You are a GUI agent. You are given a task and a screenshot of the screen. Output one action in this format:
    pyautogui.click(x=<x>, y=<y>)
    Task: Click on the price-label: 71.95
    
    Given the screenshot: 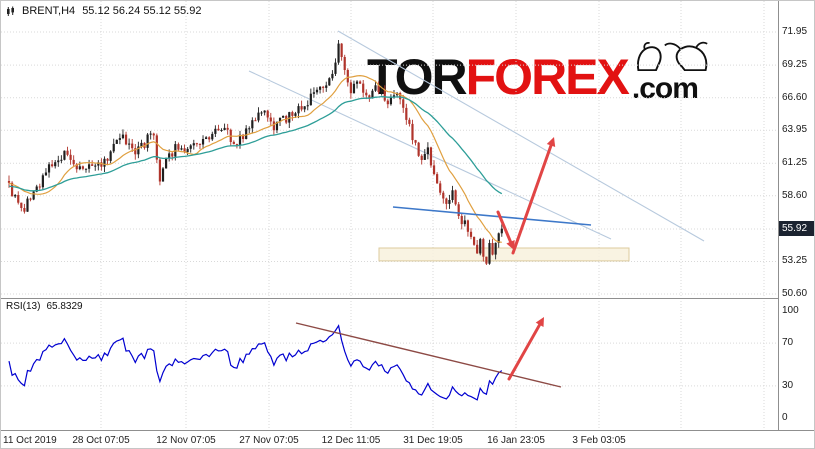 What is the action you would take?
    pyautogui.click(x=795, y=31)
    